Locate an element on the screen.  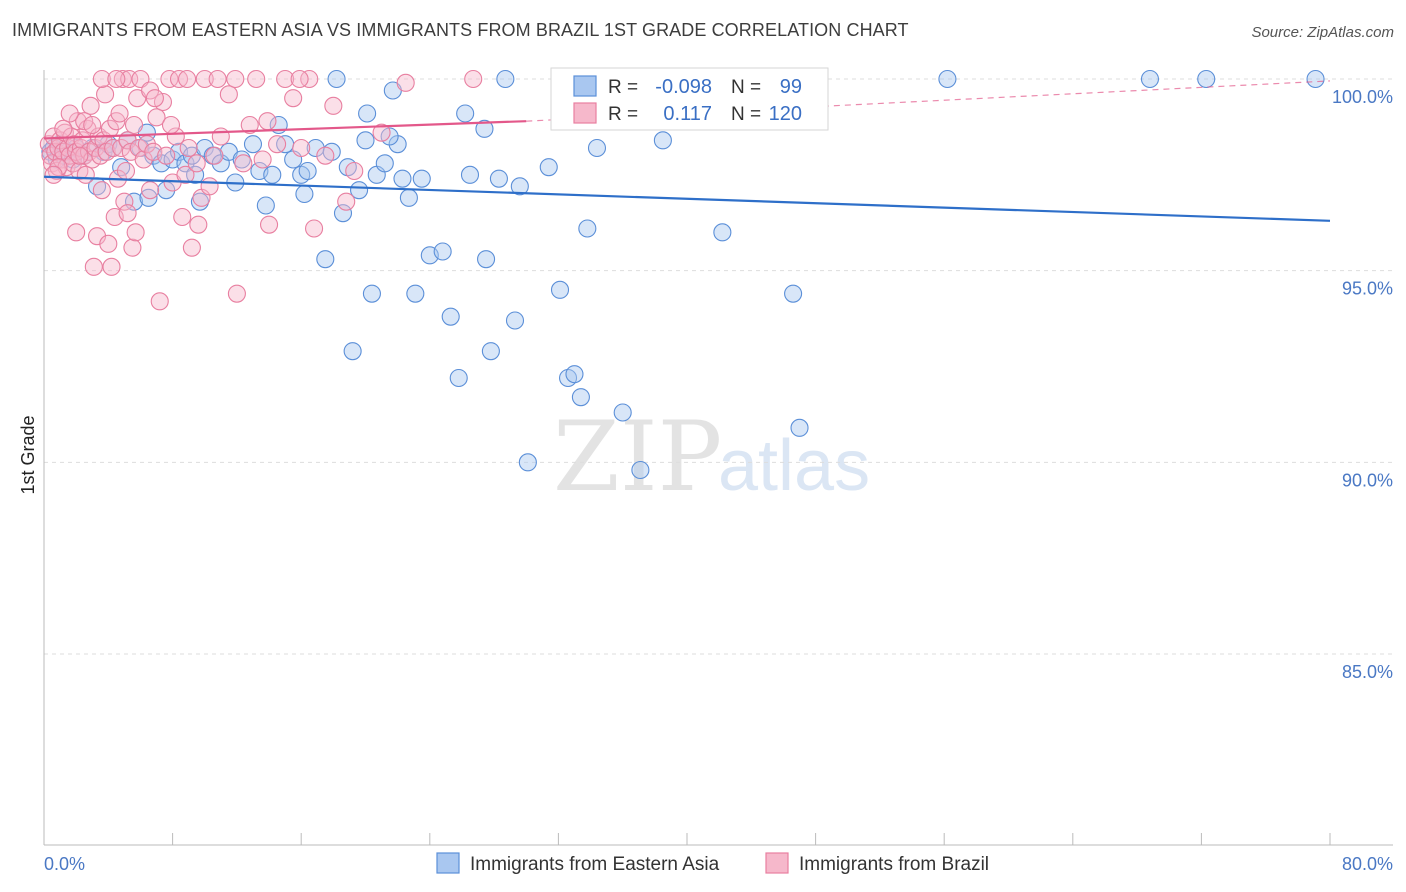
legend-box is located at coordinates (689, 99).